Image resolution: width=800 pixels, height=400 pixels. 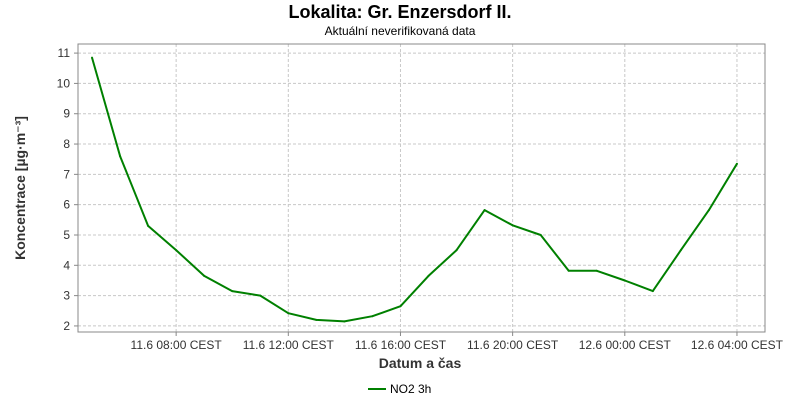 What do you see at coordinates (66, 296) in the screenshot?
I see `y-tick-label: 3` at bounding box center [66, 296].